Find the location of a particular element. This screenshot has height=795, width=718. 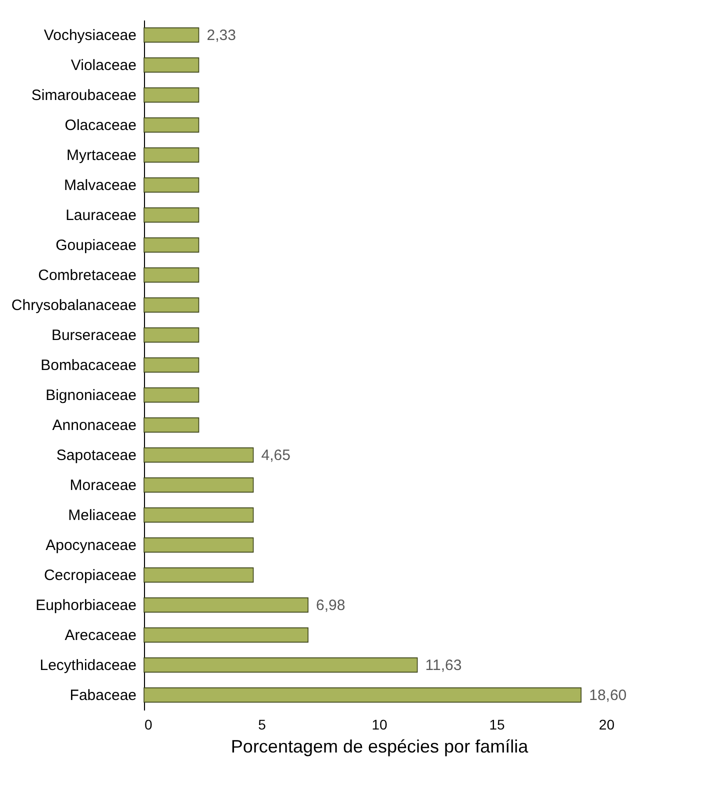

y-tick-label: Bombacaceae is located at coordinates (88, 365).